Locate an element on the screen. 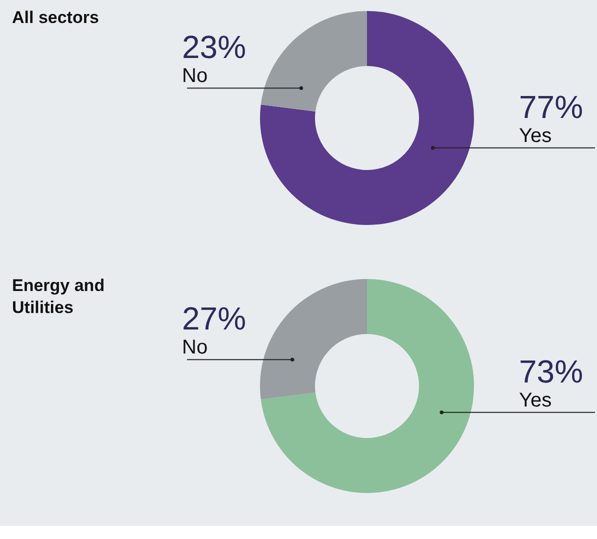 The width and height of the screenshot is (597, 539). data-label: 23% is located at coordinates (214, 47).